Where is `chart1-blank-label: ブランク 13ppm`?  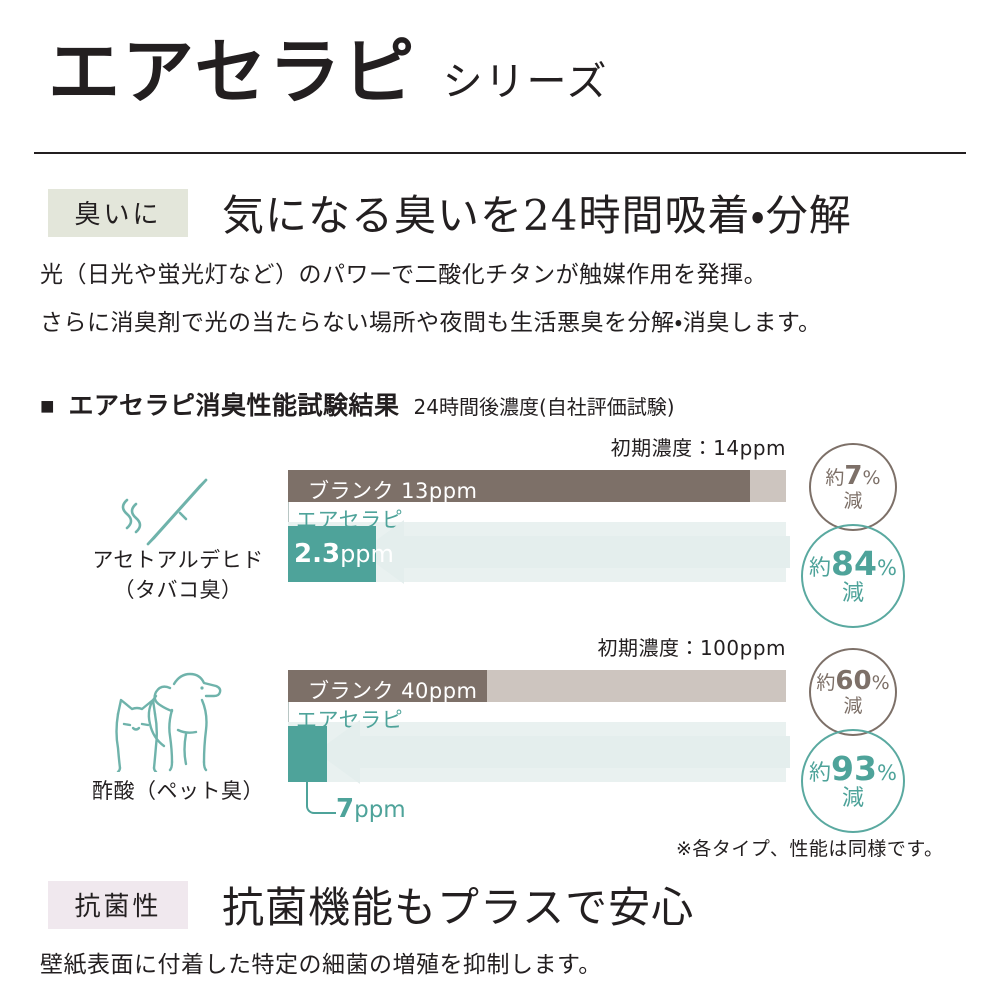
chart1-blank-label: ブランク 13ppm is located at coordinates (393, 491).